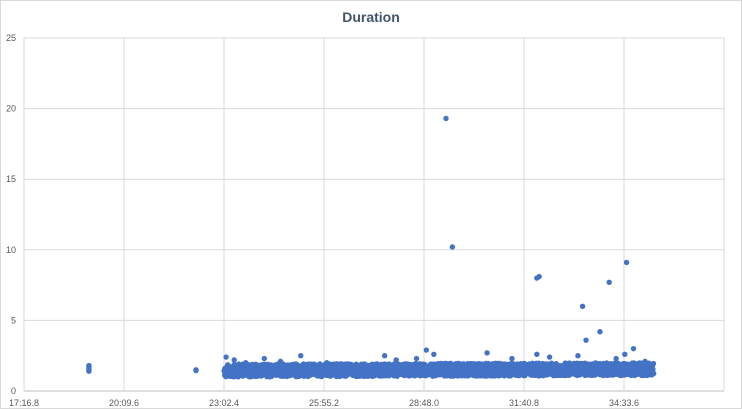  What do you see at coordinates (11, 109) in the screenshot?
I see `y-tick-label: 20` at bounding box center [11, 109].